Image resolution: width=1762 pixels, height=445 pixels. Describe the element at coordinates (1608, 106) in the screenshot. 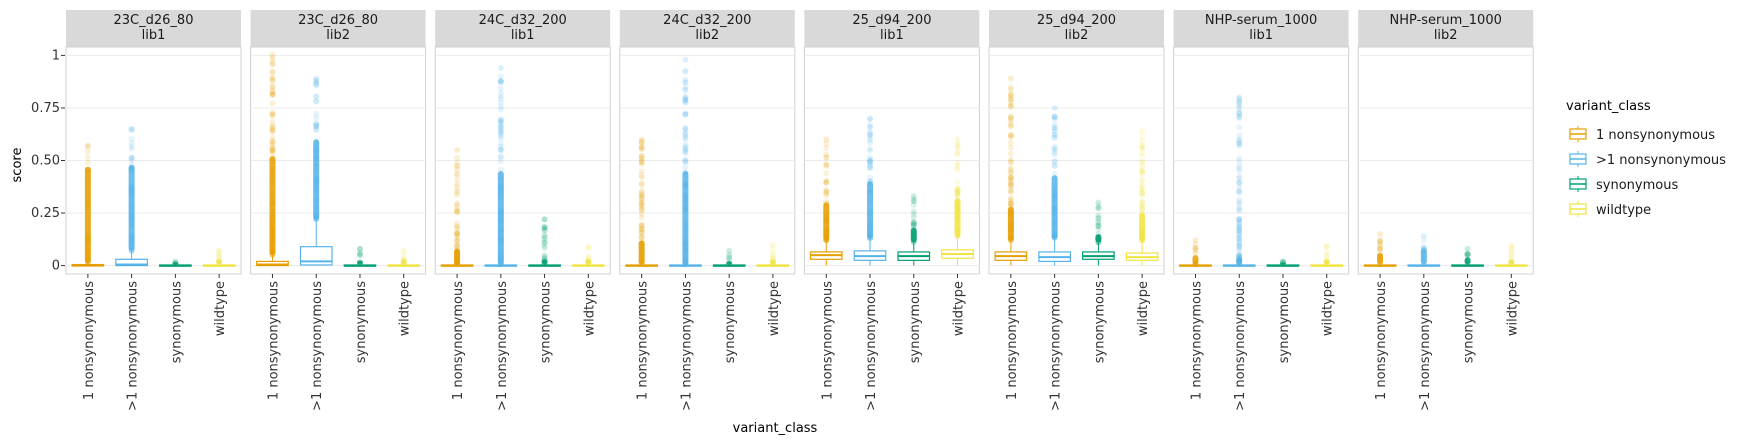

I see `legend-title: variant_class` at that location.